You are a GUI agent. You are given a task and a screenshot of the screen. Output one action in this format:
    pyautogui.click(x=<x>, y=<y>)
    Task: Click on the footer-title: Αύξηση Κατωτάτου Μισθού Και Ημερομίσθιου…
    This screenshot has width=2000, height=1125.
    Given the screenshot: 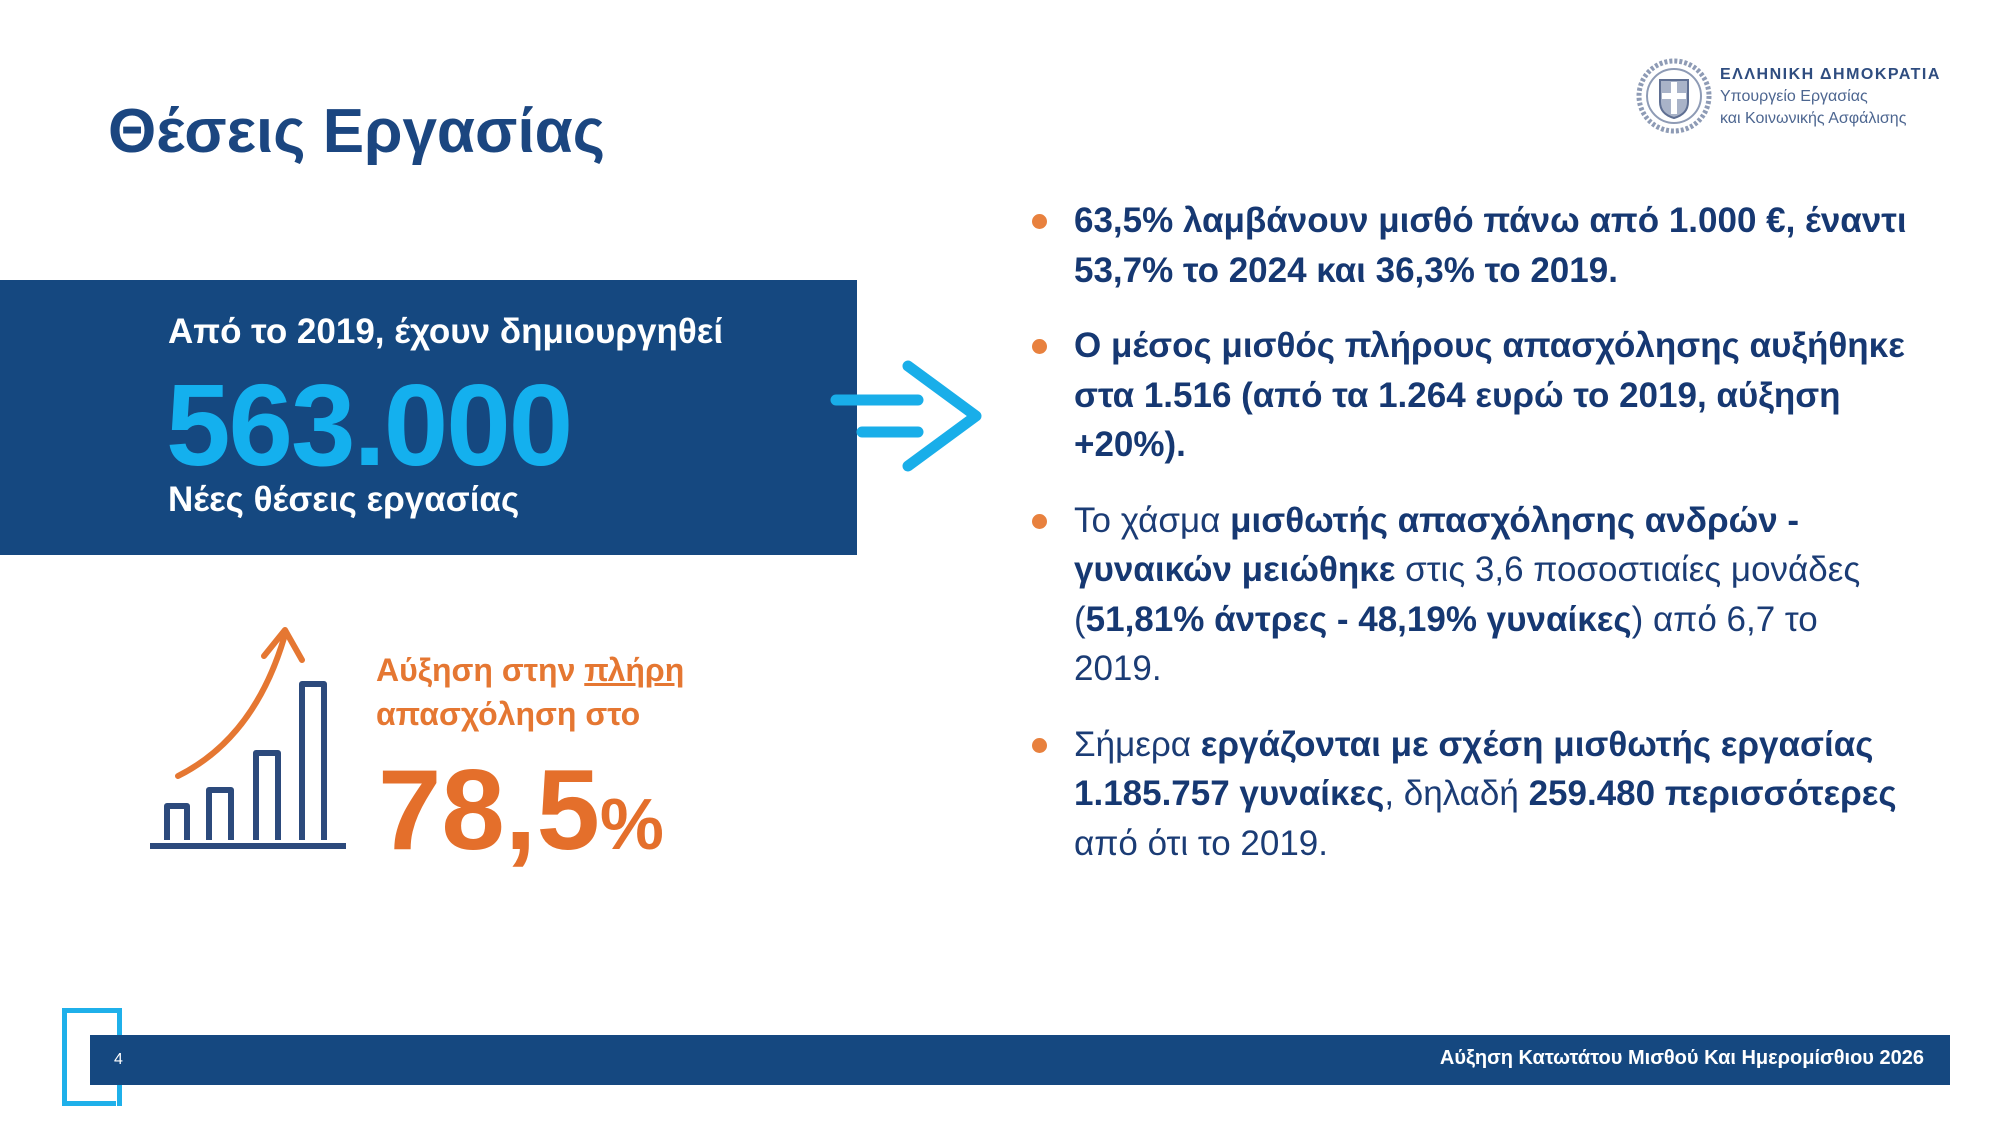 What is the action you would take?
    pyautogui.click(x=1681, y=1058)
    